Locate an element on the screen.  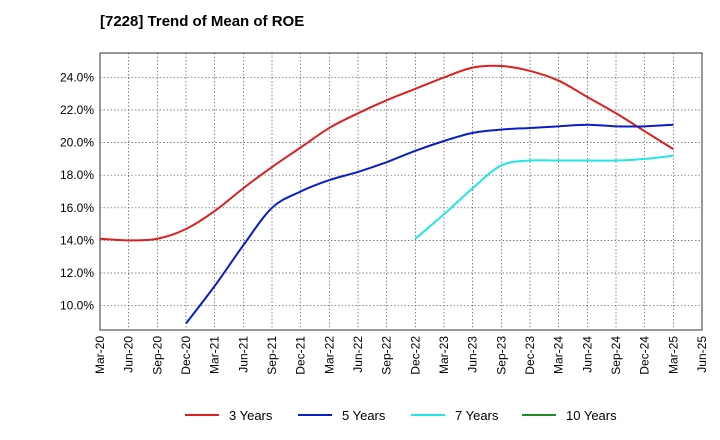
x-tick-label: Jun-23 is located at coordinates (473, 354).